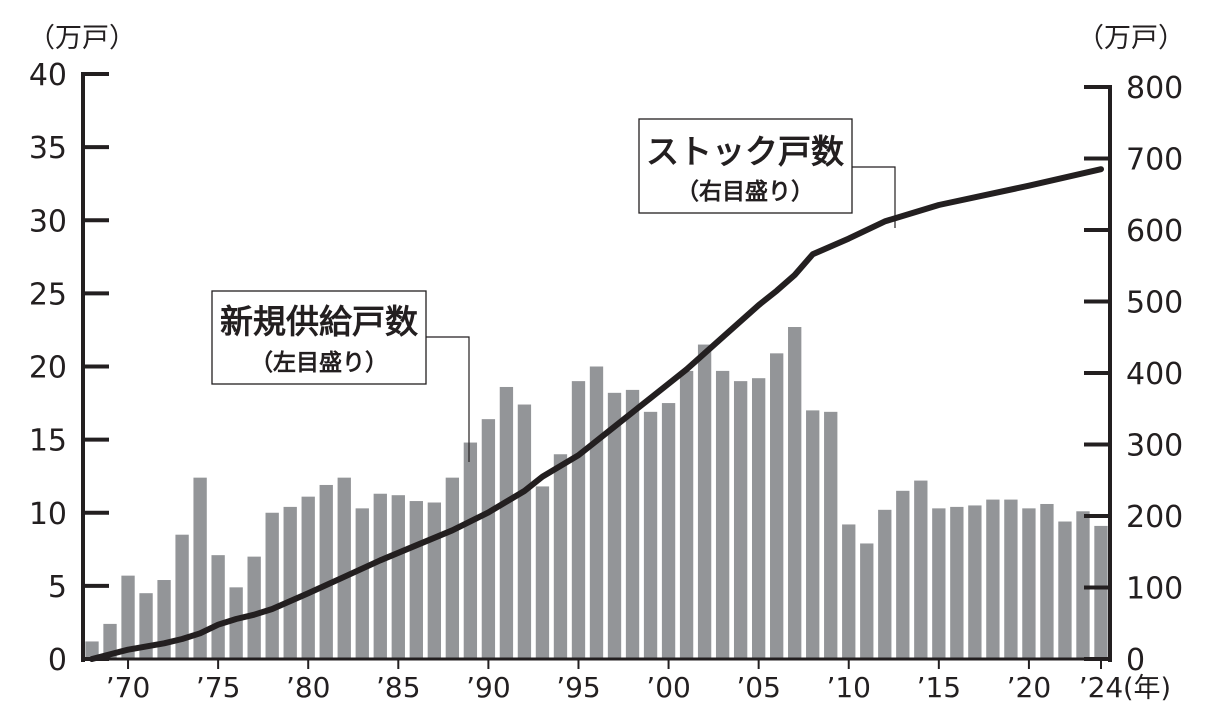  What do you see at coordinates (758, 687) in the screenshot?
I see `x-tick-label: ’05` at bounding box center [758, 687].